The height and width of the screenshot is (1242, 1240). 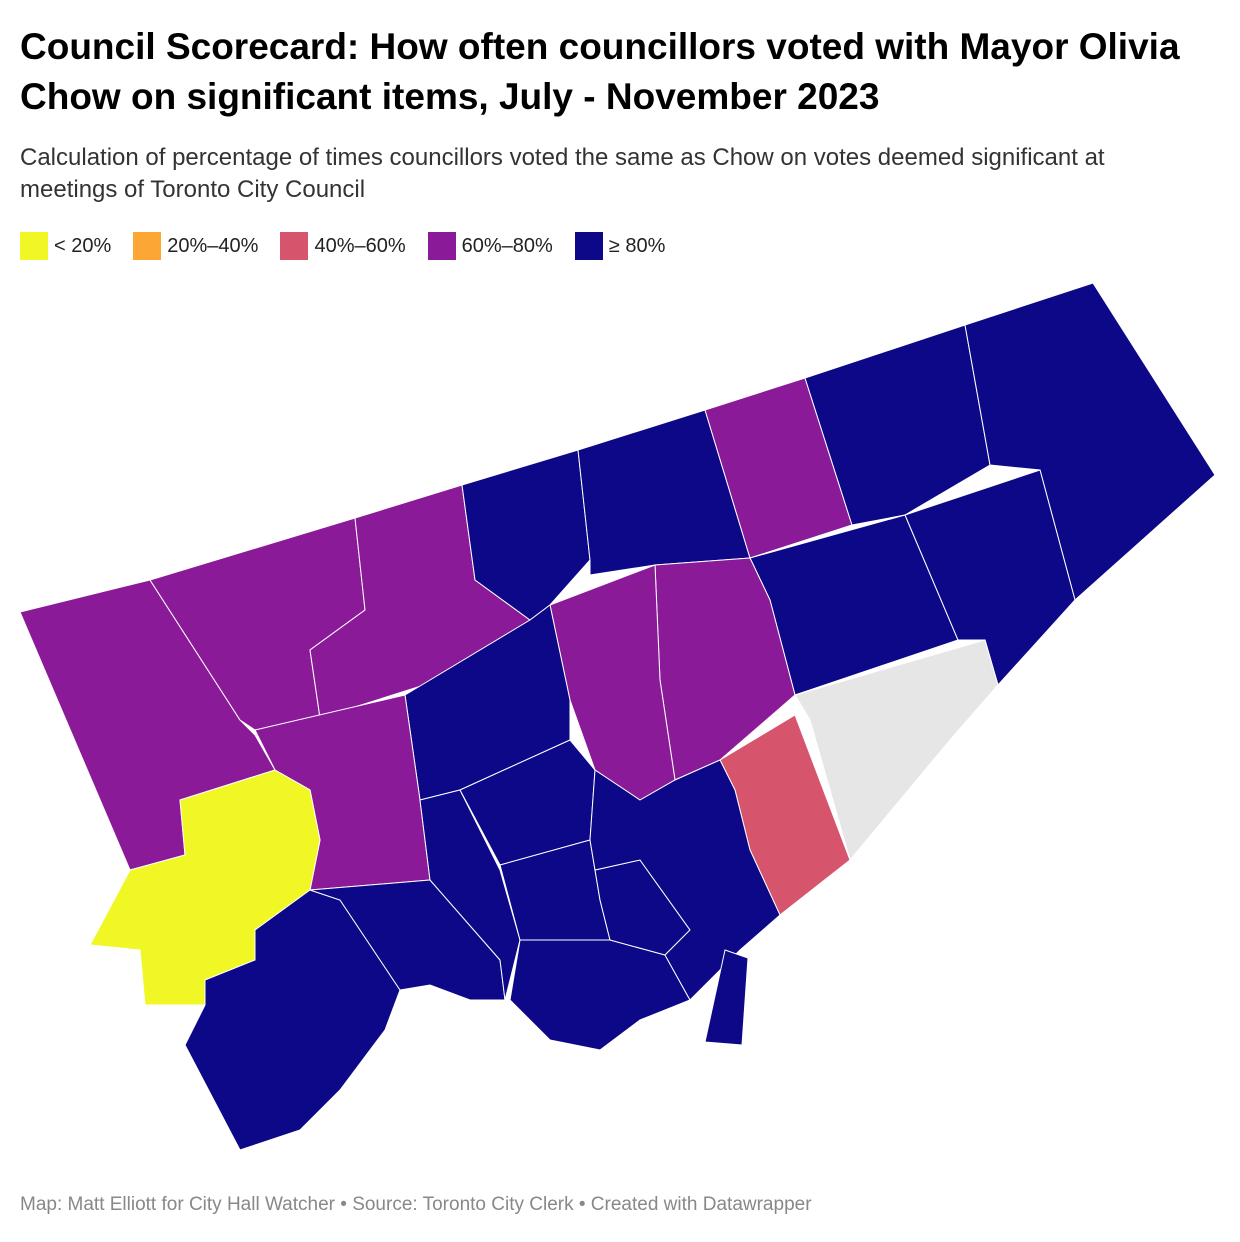 What do you see at coordinates (83, 245) in the screenshot?
I see `legend-label: < 20%` at bounding box center [83, 245].